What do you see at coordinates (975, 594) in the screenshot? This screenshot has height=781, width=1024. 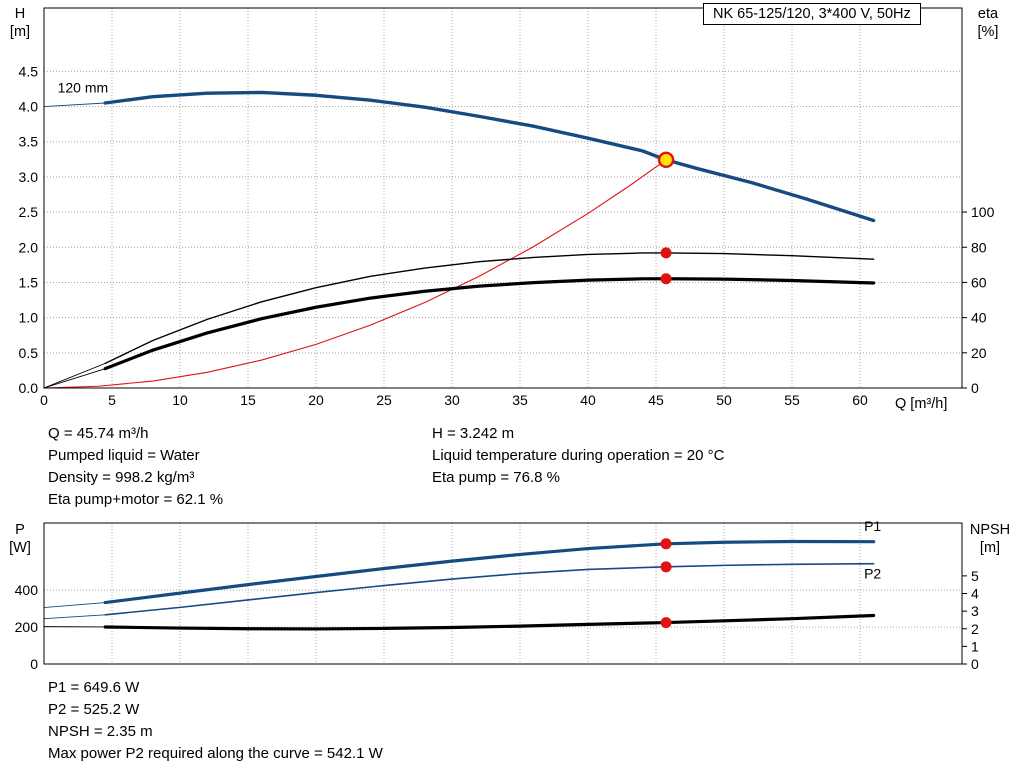 I see `y-right-tick-label: 4` at bounding box center [975, 594].